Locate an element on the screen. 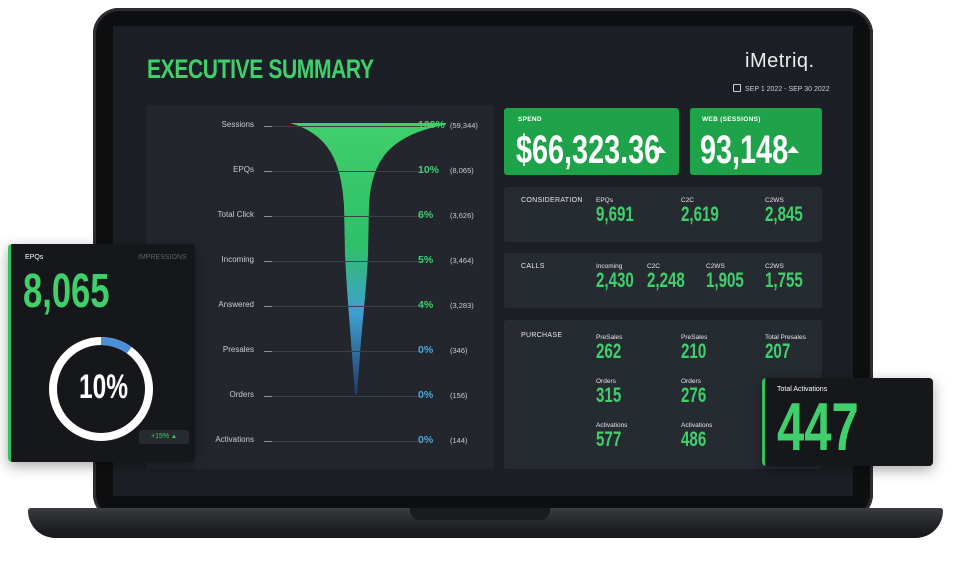 The width and height of the screenshot is (960, 572). funnel-row: Answered 4% (3,283) is located at coordinates (320, 306).